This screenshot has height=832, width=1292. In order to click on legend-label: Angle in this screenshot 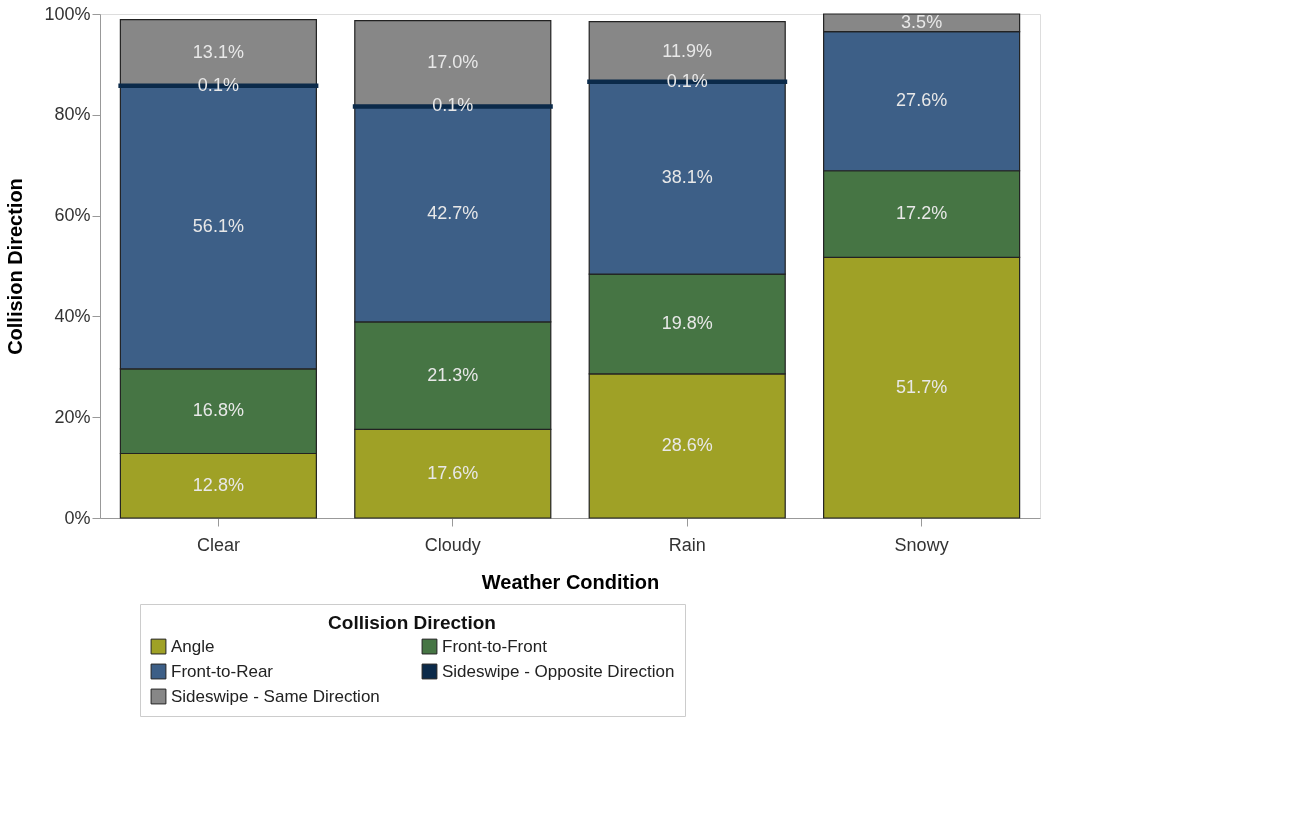, I will do `click(193, 646)`.